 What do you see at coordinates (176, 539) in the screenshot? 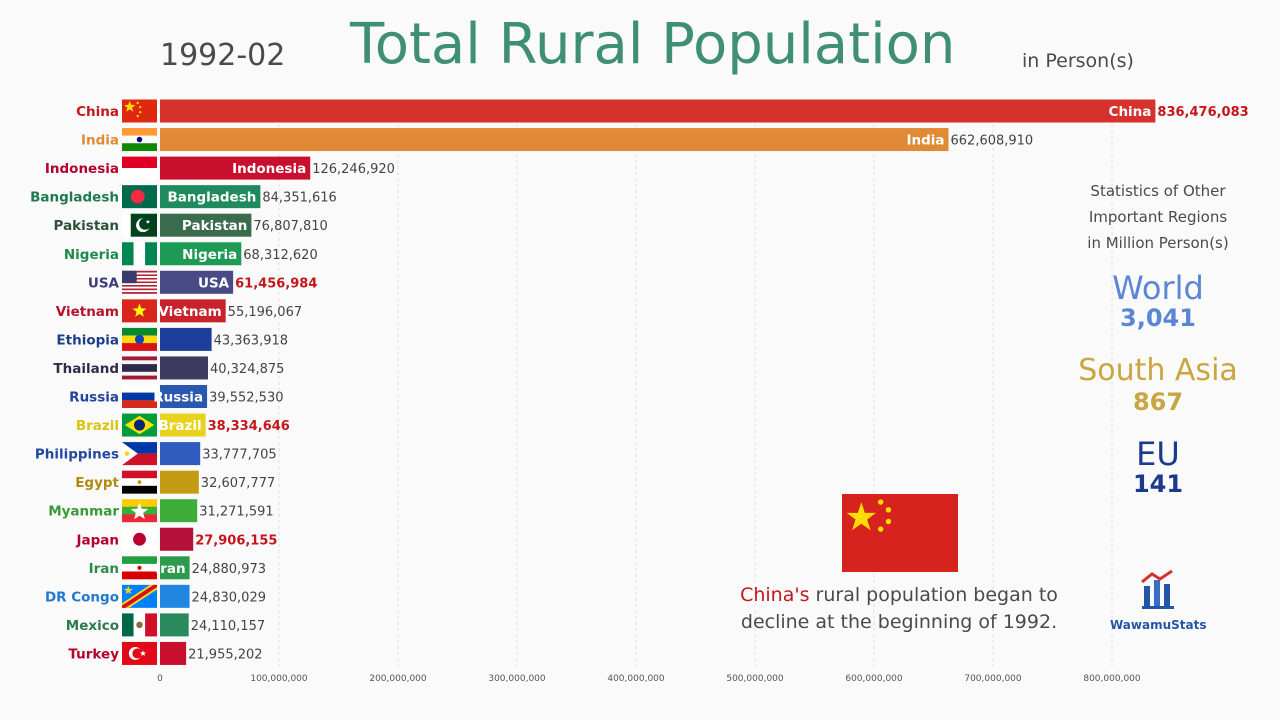
I see `bar-row-japan: Japan 27,906,155` at bounding box center [176, 539].